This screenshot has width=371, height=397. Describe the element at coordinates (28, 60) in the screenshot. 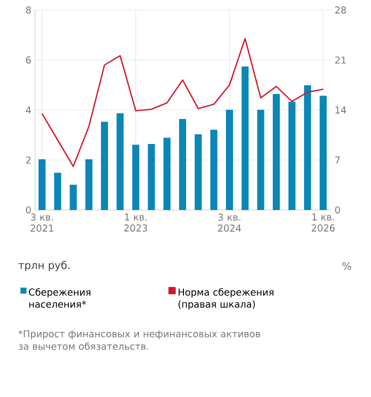

I see `y-tick-label: 6` at that location.